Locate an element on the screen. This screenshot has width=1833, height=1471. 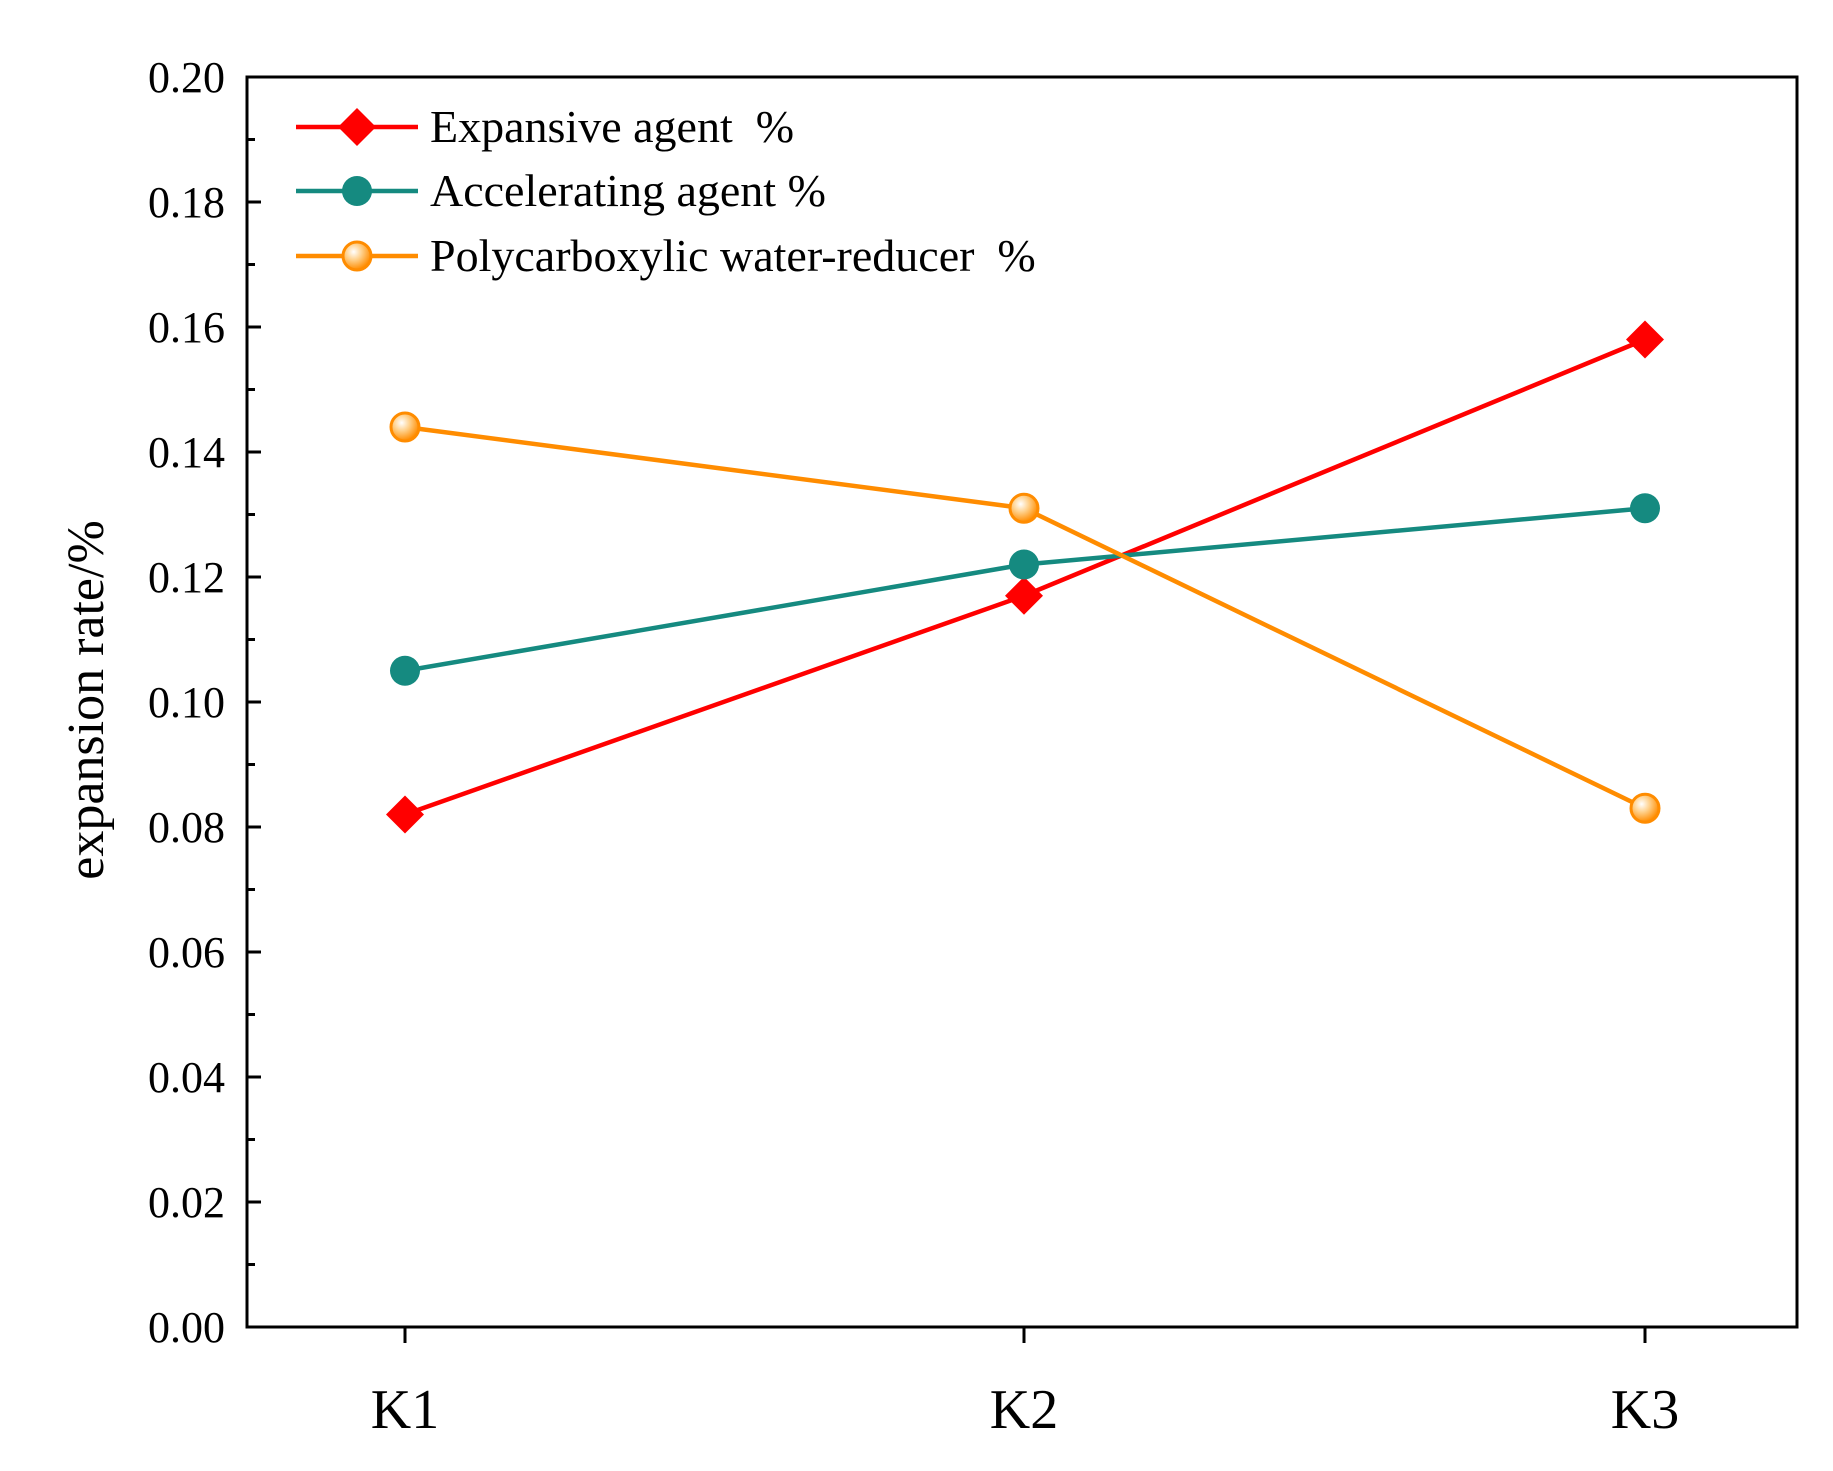
legend-label: Expansive agent % is located at coordinates (612, 126).